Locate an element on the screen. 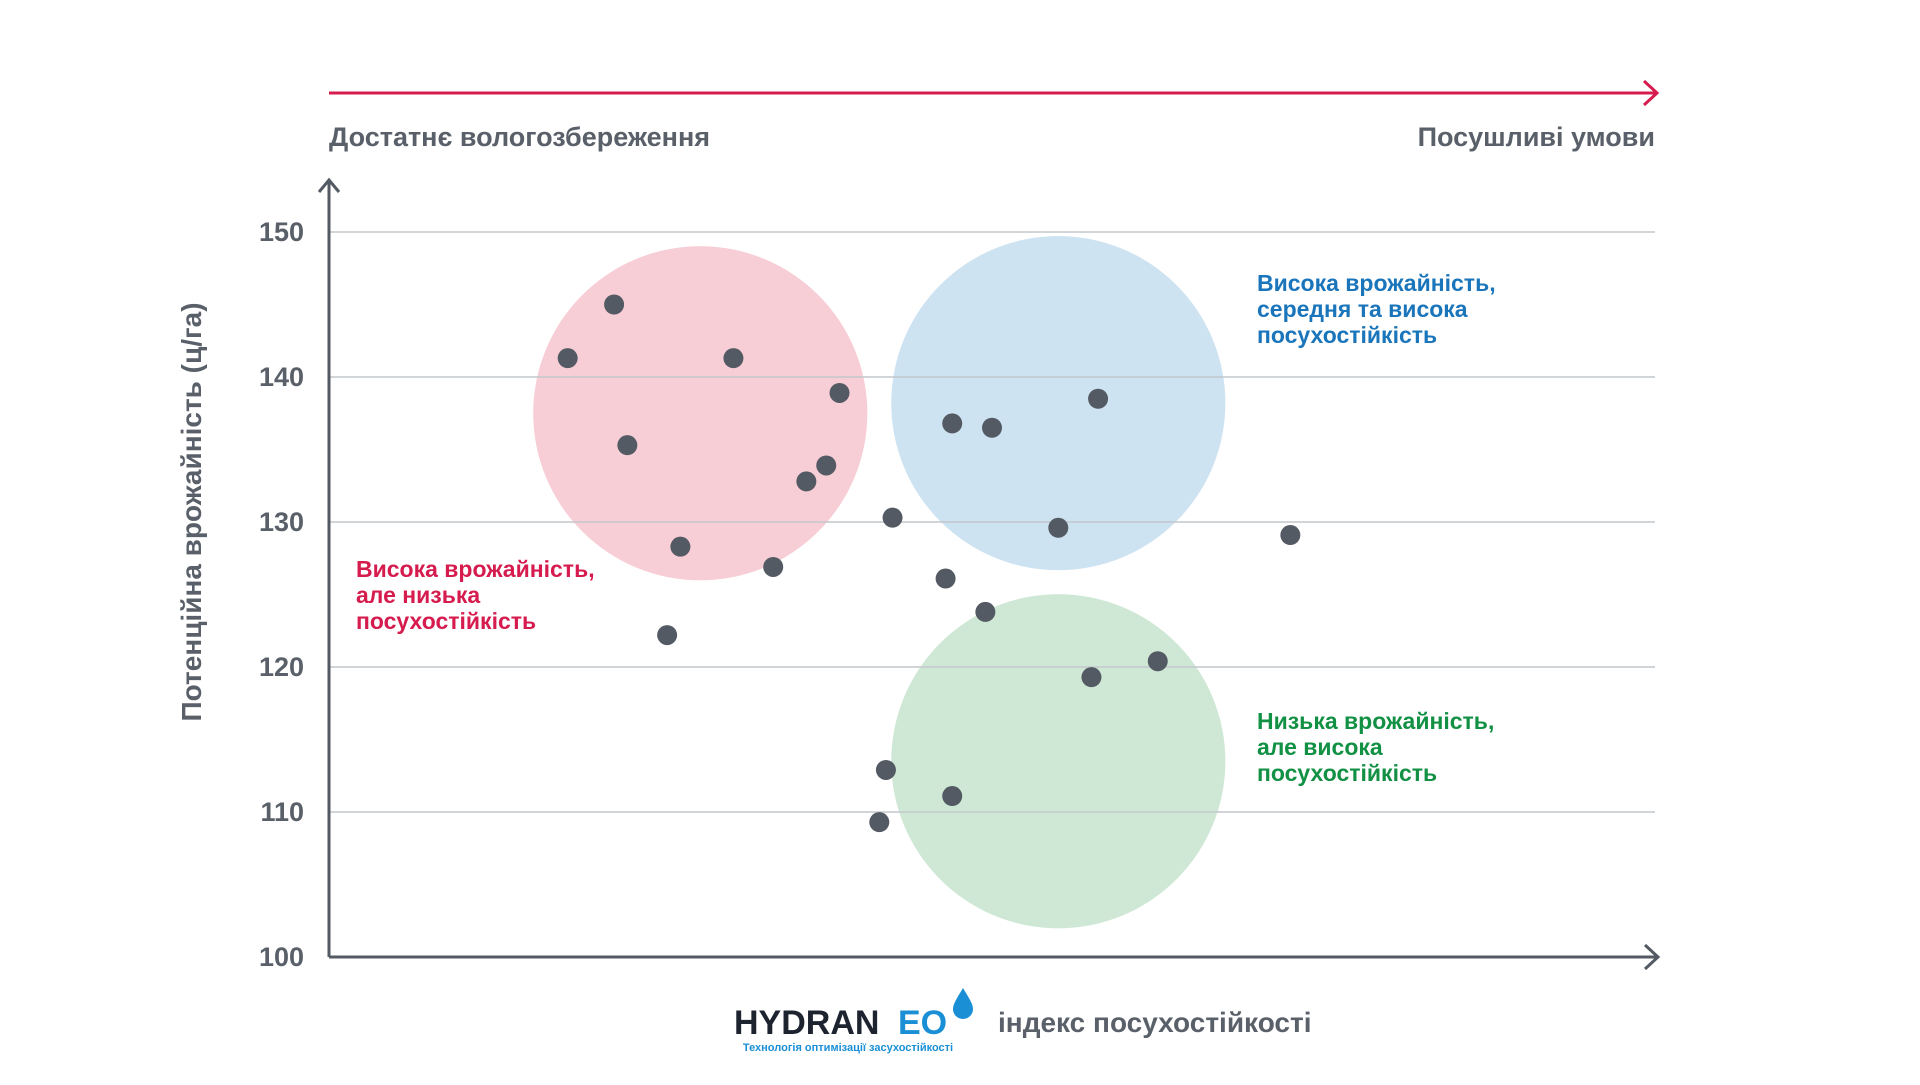 This screenshot has height=1085, width=1920. y-tick-label-140: 140 is located at coordinates (281, 377).